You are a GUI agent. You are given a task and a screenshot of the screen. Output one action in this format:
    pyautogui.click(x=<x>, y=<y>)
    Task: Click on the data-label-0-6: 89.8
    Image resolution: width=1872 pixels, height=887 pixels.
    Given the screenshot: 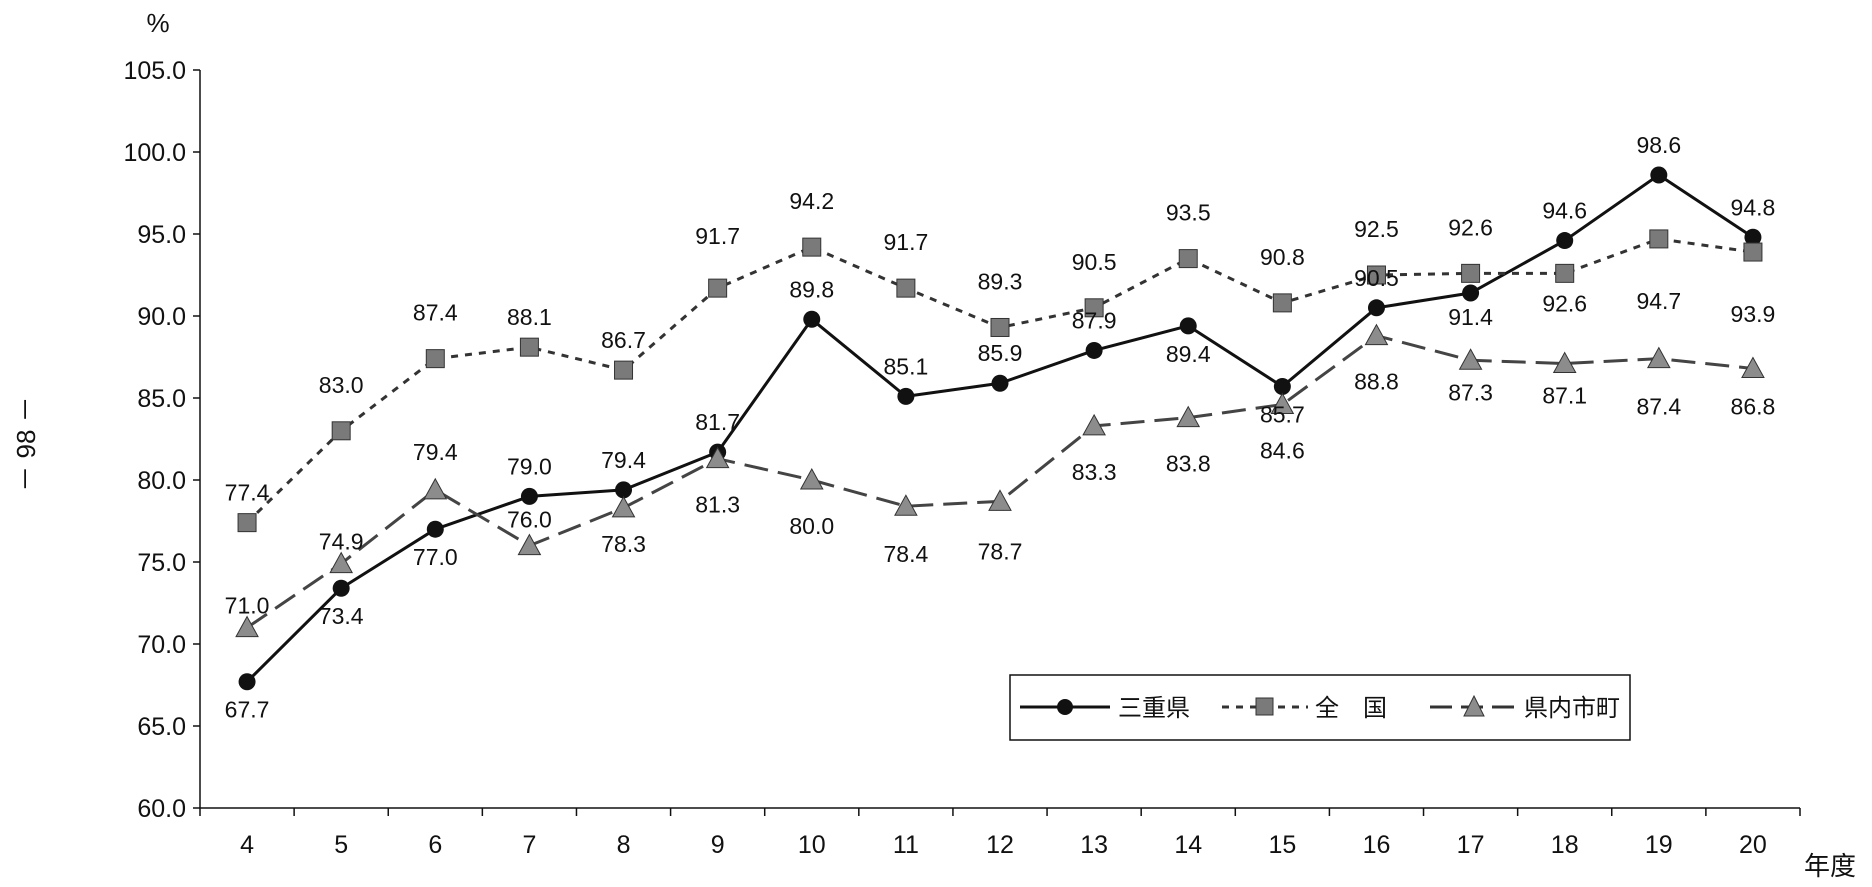 What is the action you would take?
    pyautogui.click(x=811, y=289)
    